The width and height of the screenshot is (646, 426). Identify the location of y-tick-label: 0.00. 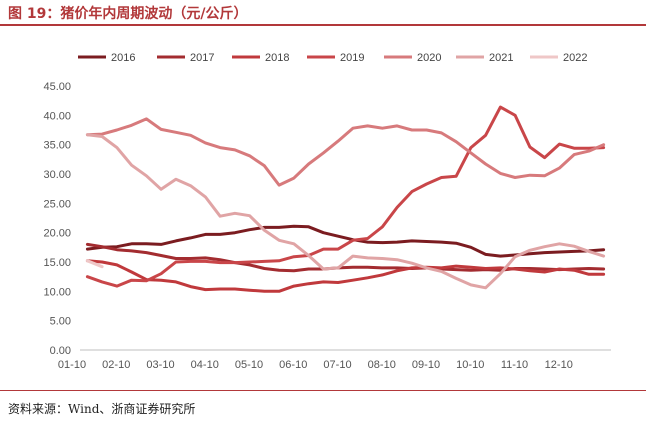
(60, 351).